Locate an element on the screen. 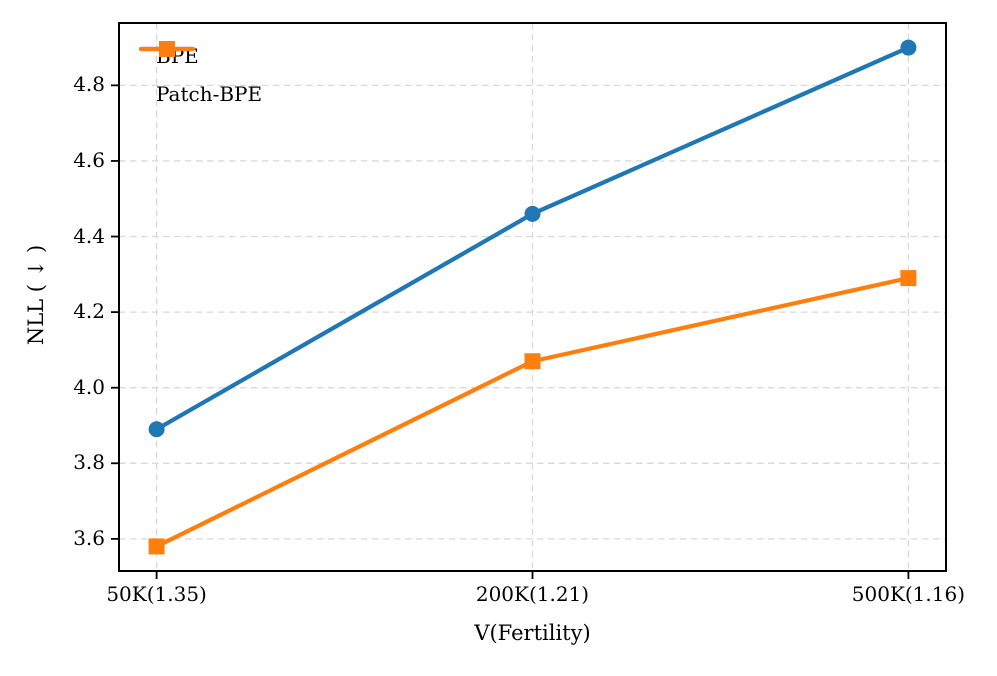  legend-marker is located at coordinates (167, 49).